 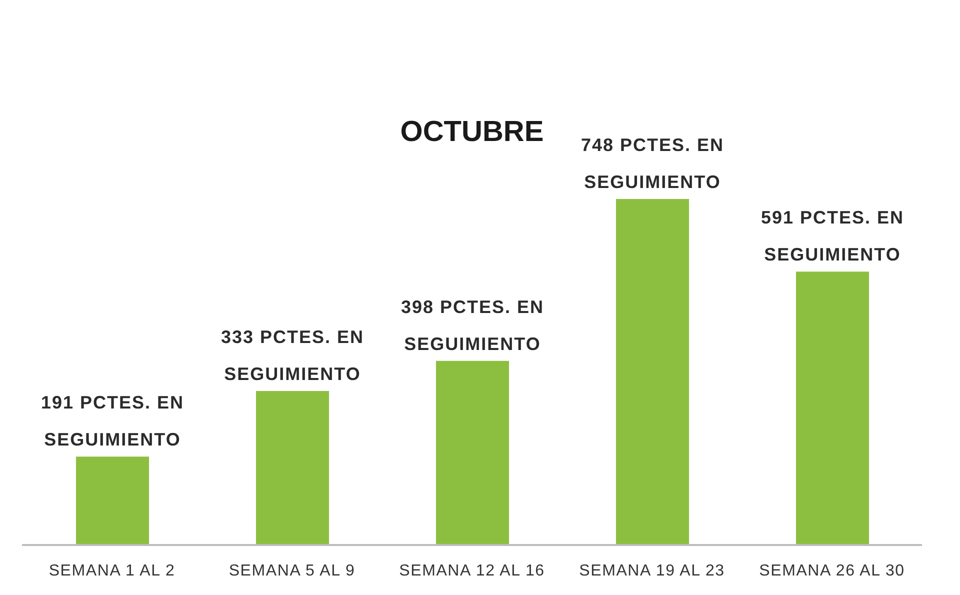 I want to click on chart-title: OCTUBRE, so click(x=472, y=132).